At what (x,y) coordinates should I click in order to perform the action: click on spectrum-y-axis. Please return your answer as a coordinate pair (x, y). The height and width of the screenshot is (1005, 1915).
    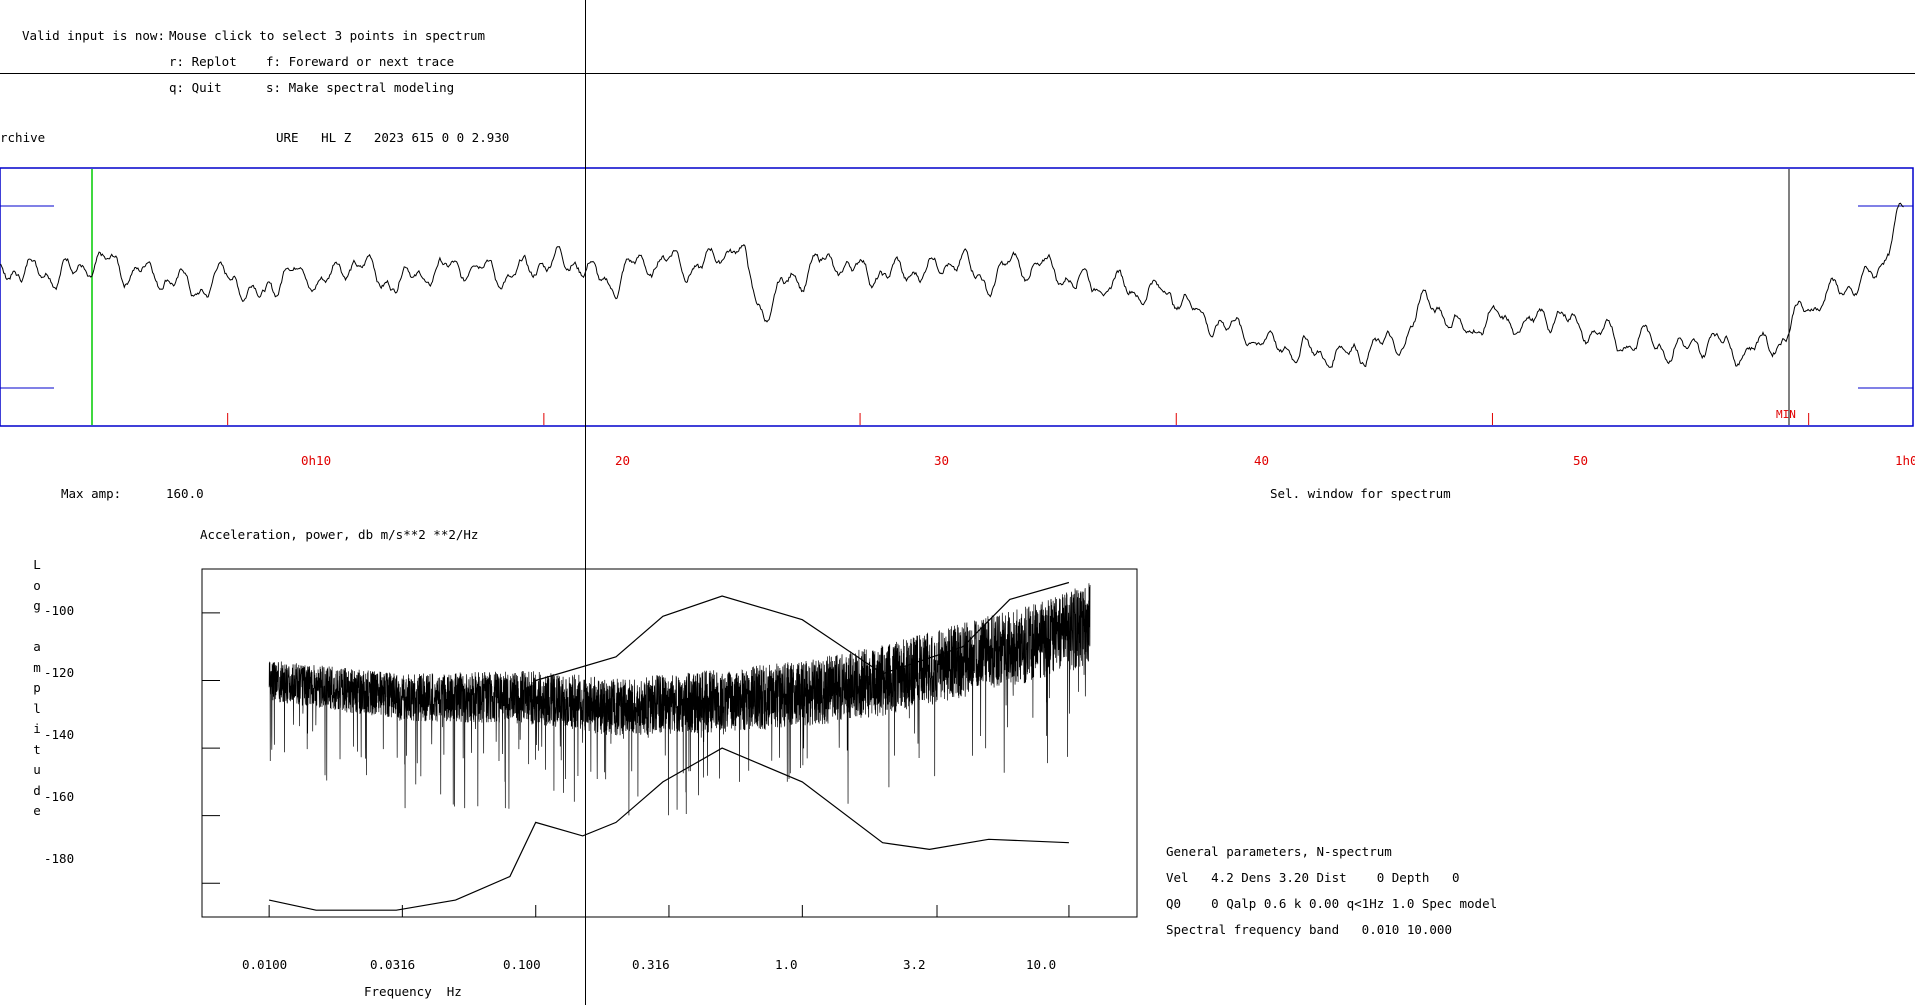
    Looking at the image, I should click on (211, 748).